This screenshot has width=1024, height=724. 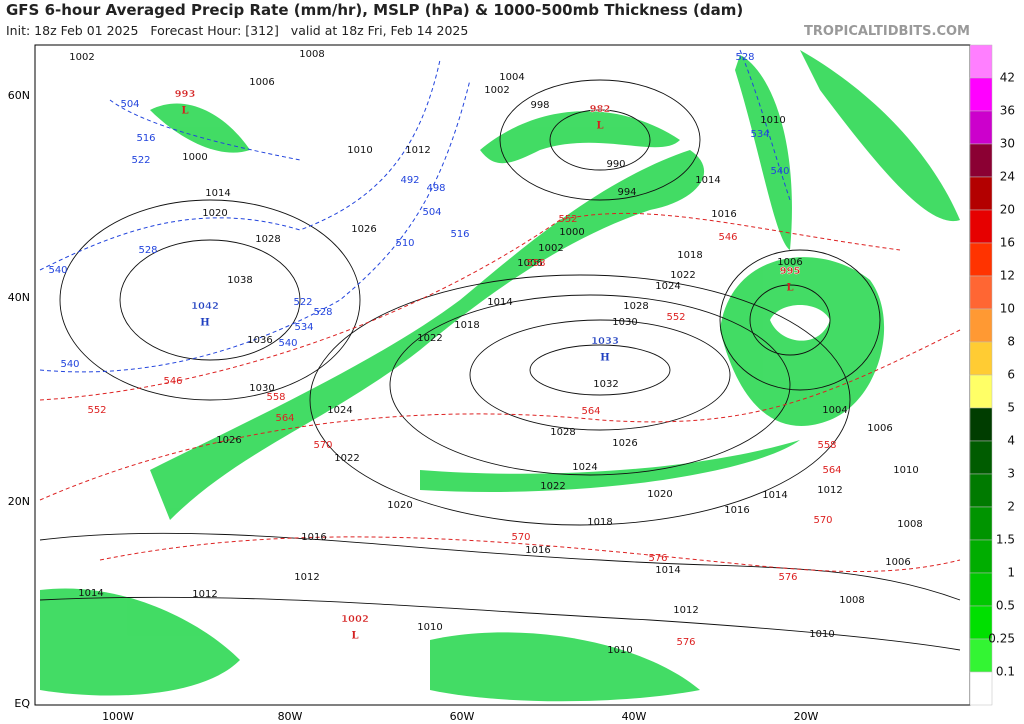 What do you see at coordinates (145, 138) in the screenshot?
I see `thickness-label: 516` at bounding box center [145, 138].